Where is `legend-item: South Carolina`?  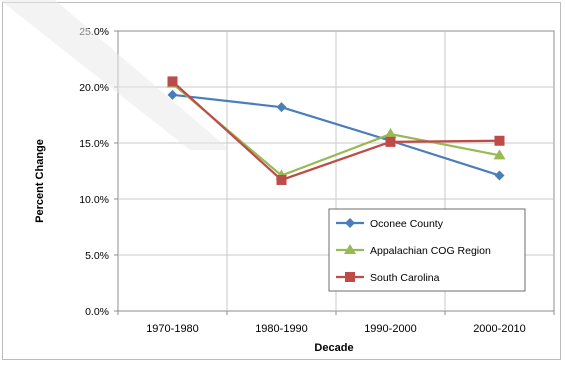
legend-item: South Carolina is located at coordinates (388, 278).